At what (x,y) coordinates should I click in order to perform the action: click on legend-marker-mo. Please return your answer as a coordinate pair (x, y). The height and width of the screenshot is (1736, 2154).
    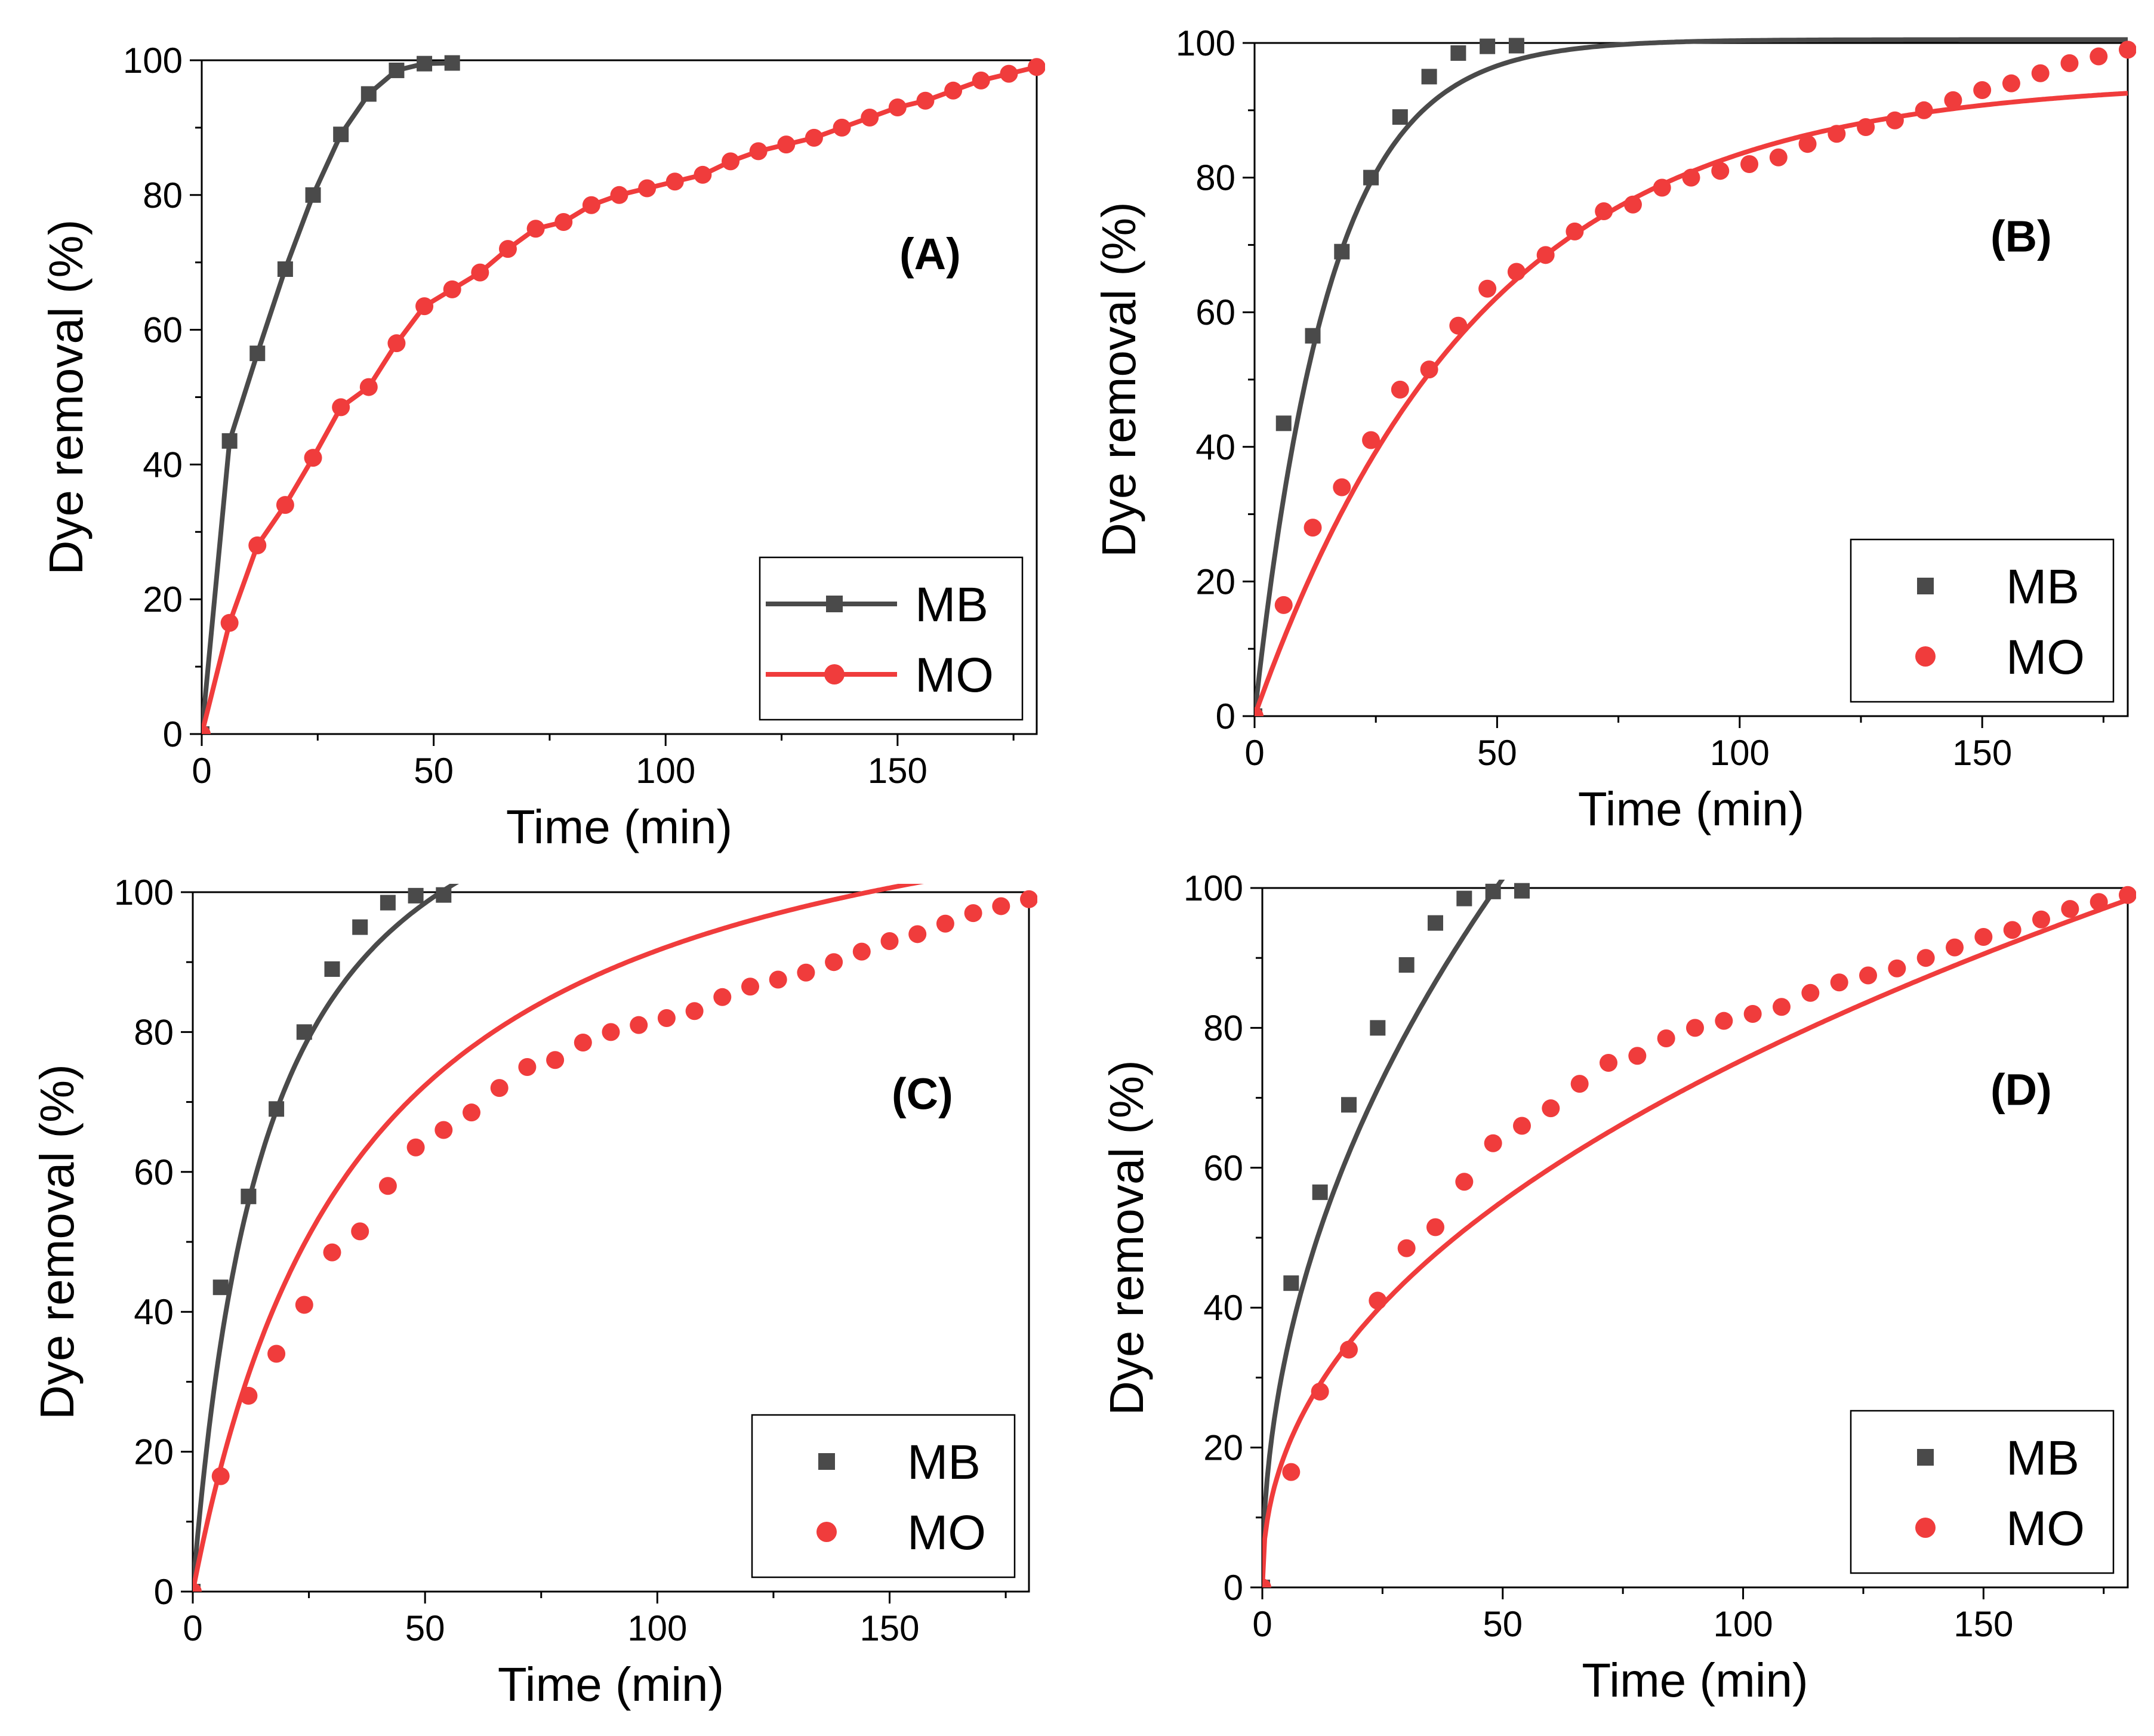
    Looking at the image, I should click on (1925, 656).